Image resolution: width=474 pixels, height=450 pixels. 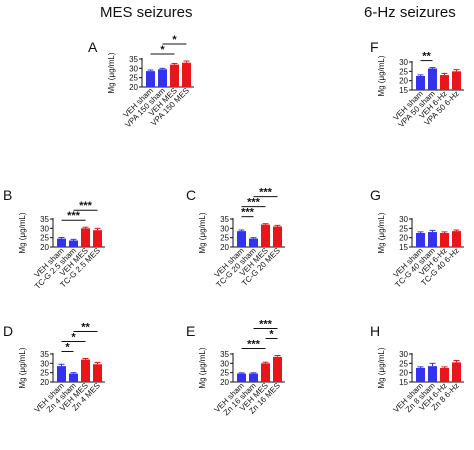 I want to click on panel-letter: G, so click(x=375, y=195).